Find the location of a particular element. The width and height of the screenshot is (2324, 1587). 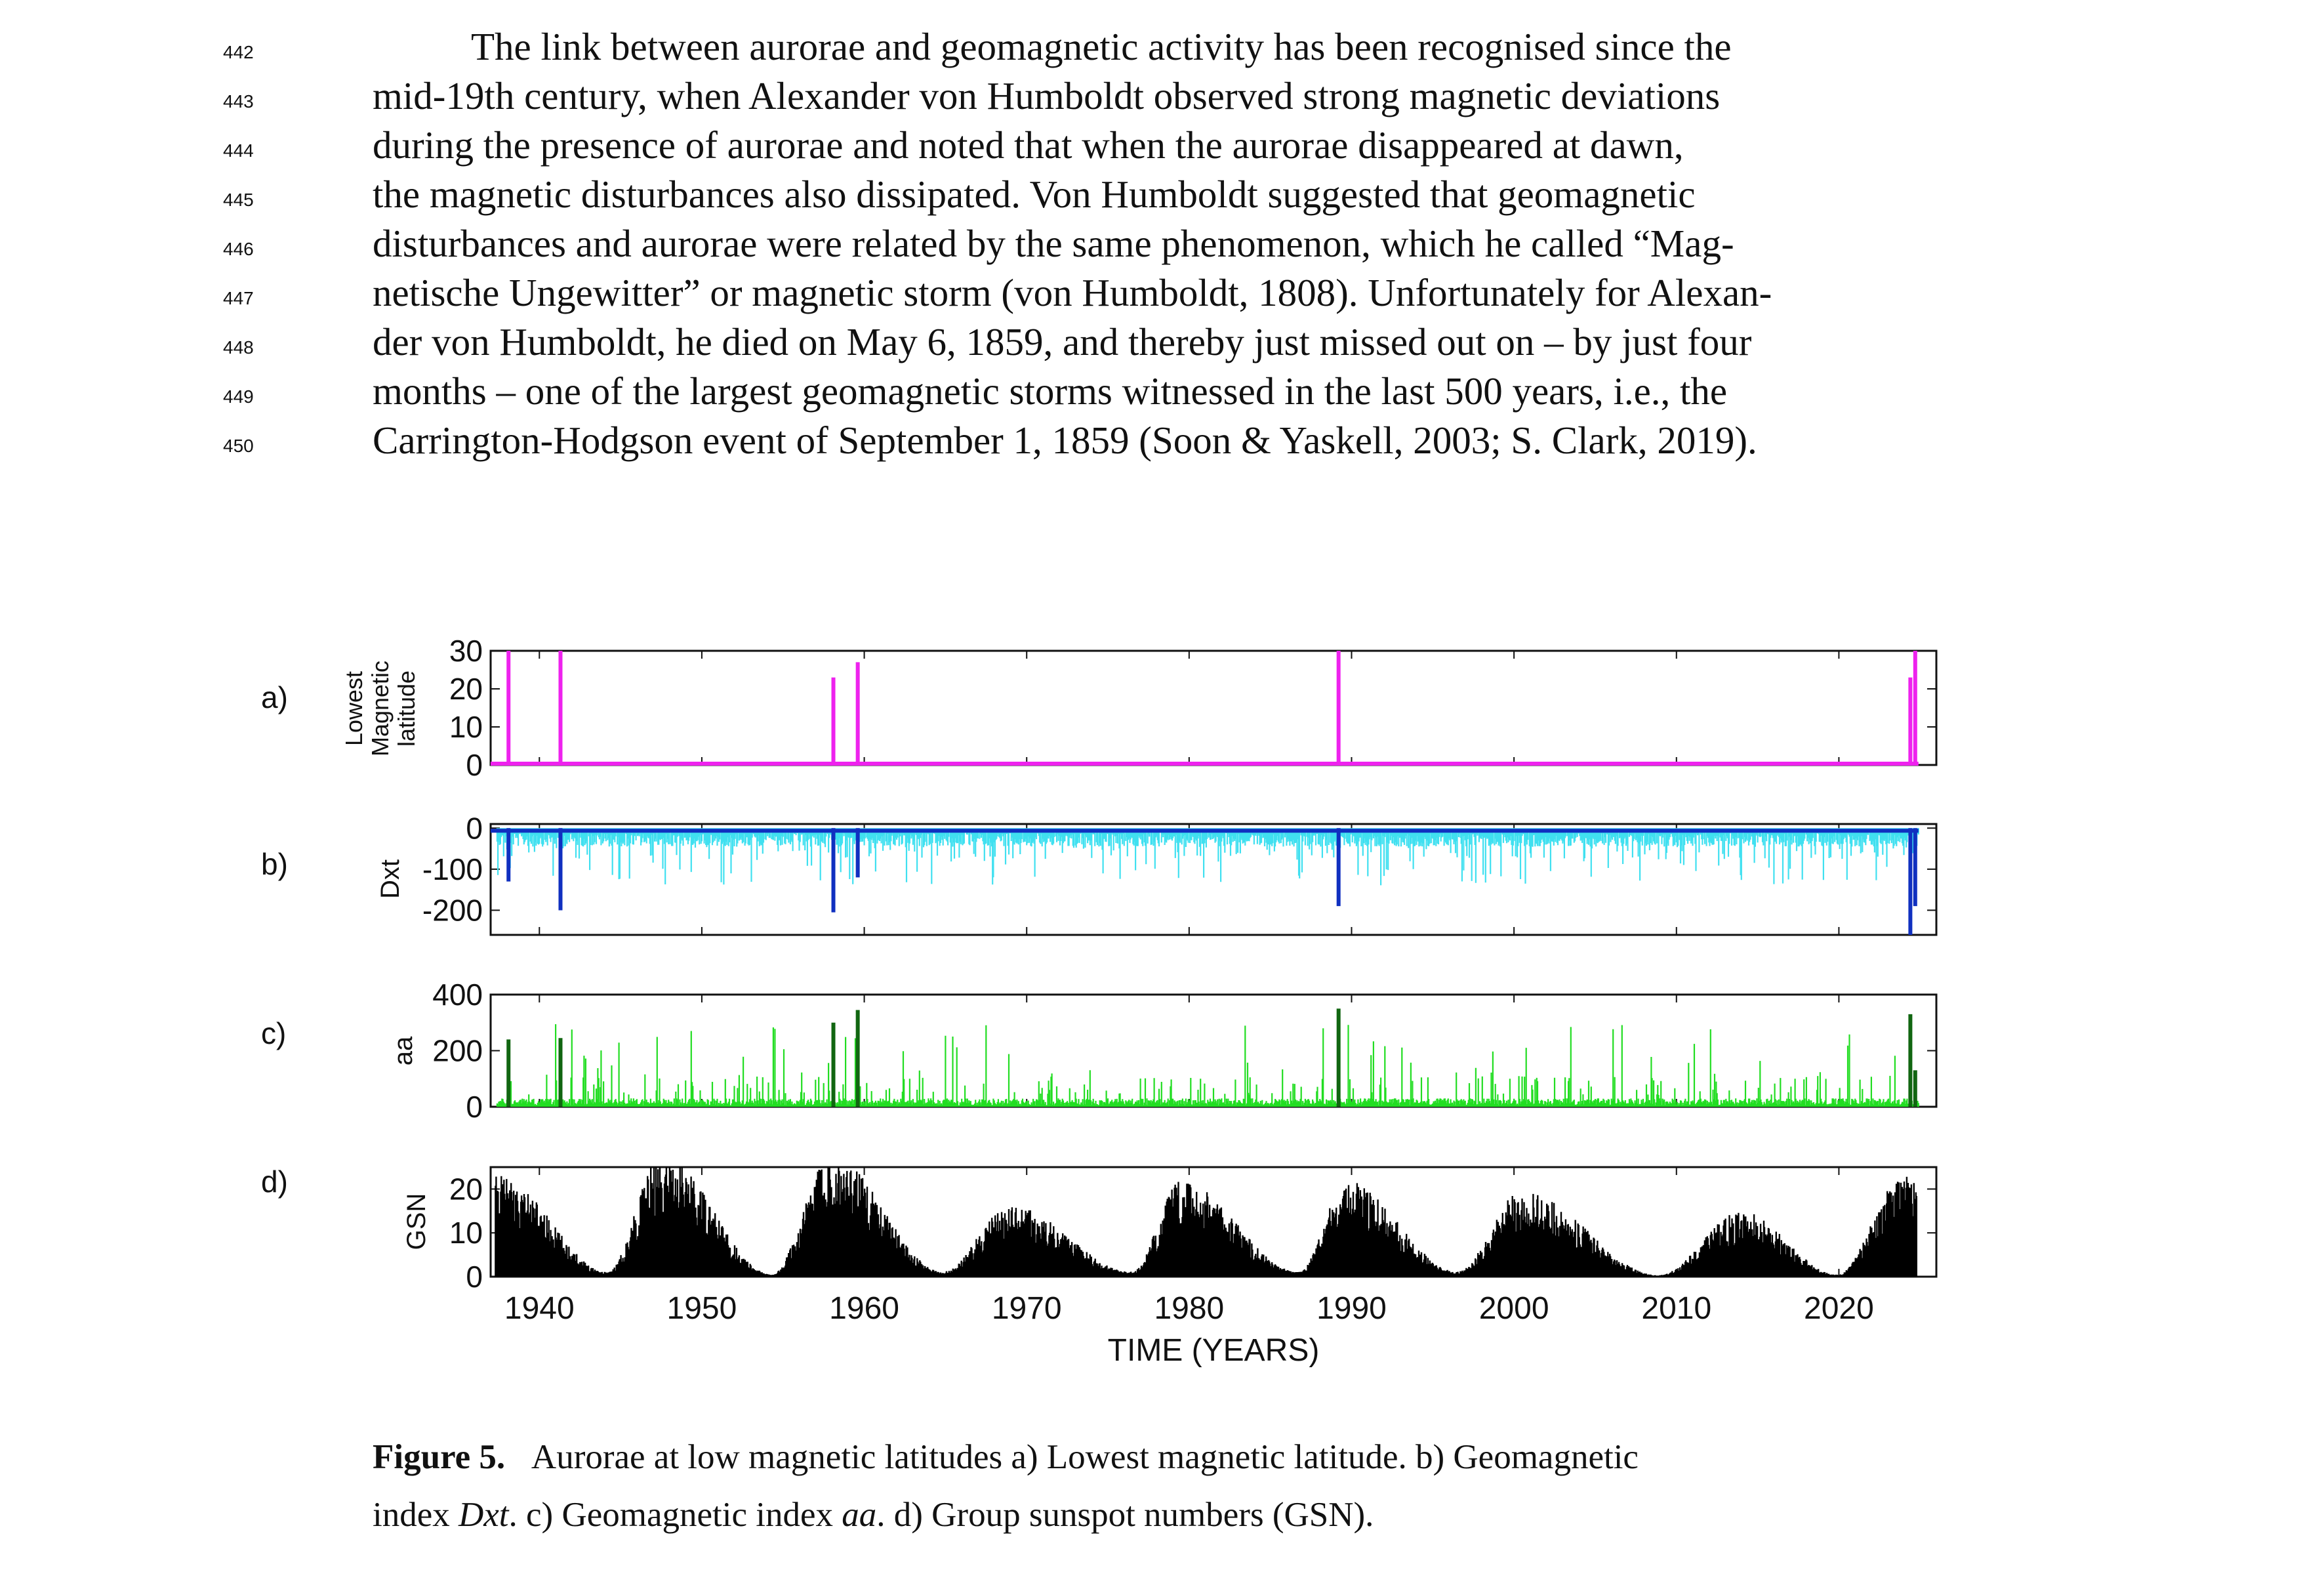

x-tick-label: 1990 is located at coordinates (1351, 1308).